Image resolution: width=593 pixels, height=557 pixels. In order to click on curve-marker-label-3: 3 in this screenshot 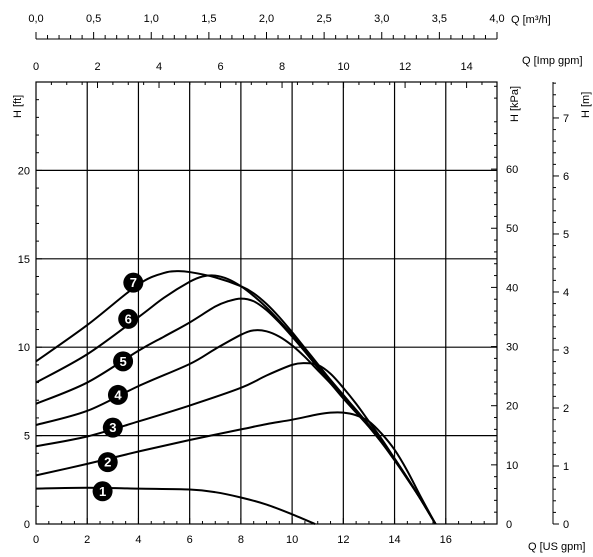, I will do `click(112, 427)`.